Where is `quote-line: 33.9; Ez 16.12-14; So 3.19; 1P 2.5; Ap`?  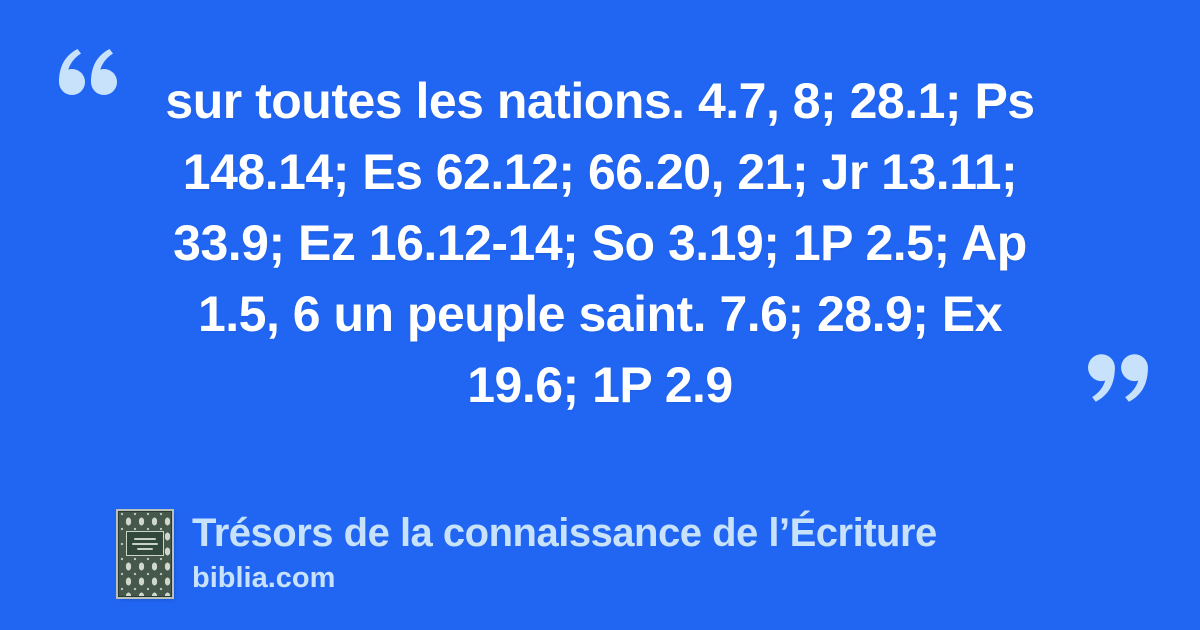 quote-line: 33.9; Ez 16.12-14; So 3.19; 1P 2.5; Ap is located at coordinates (600, 243).